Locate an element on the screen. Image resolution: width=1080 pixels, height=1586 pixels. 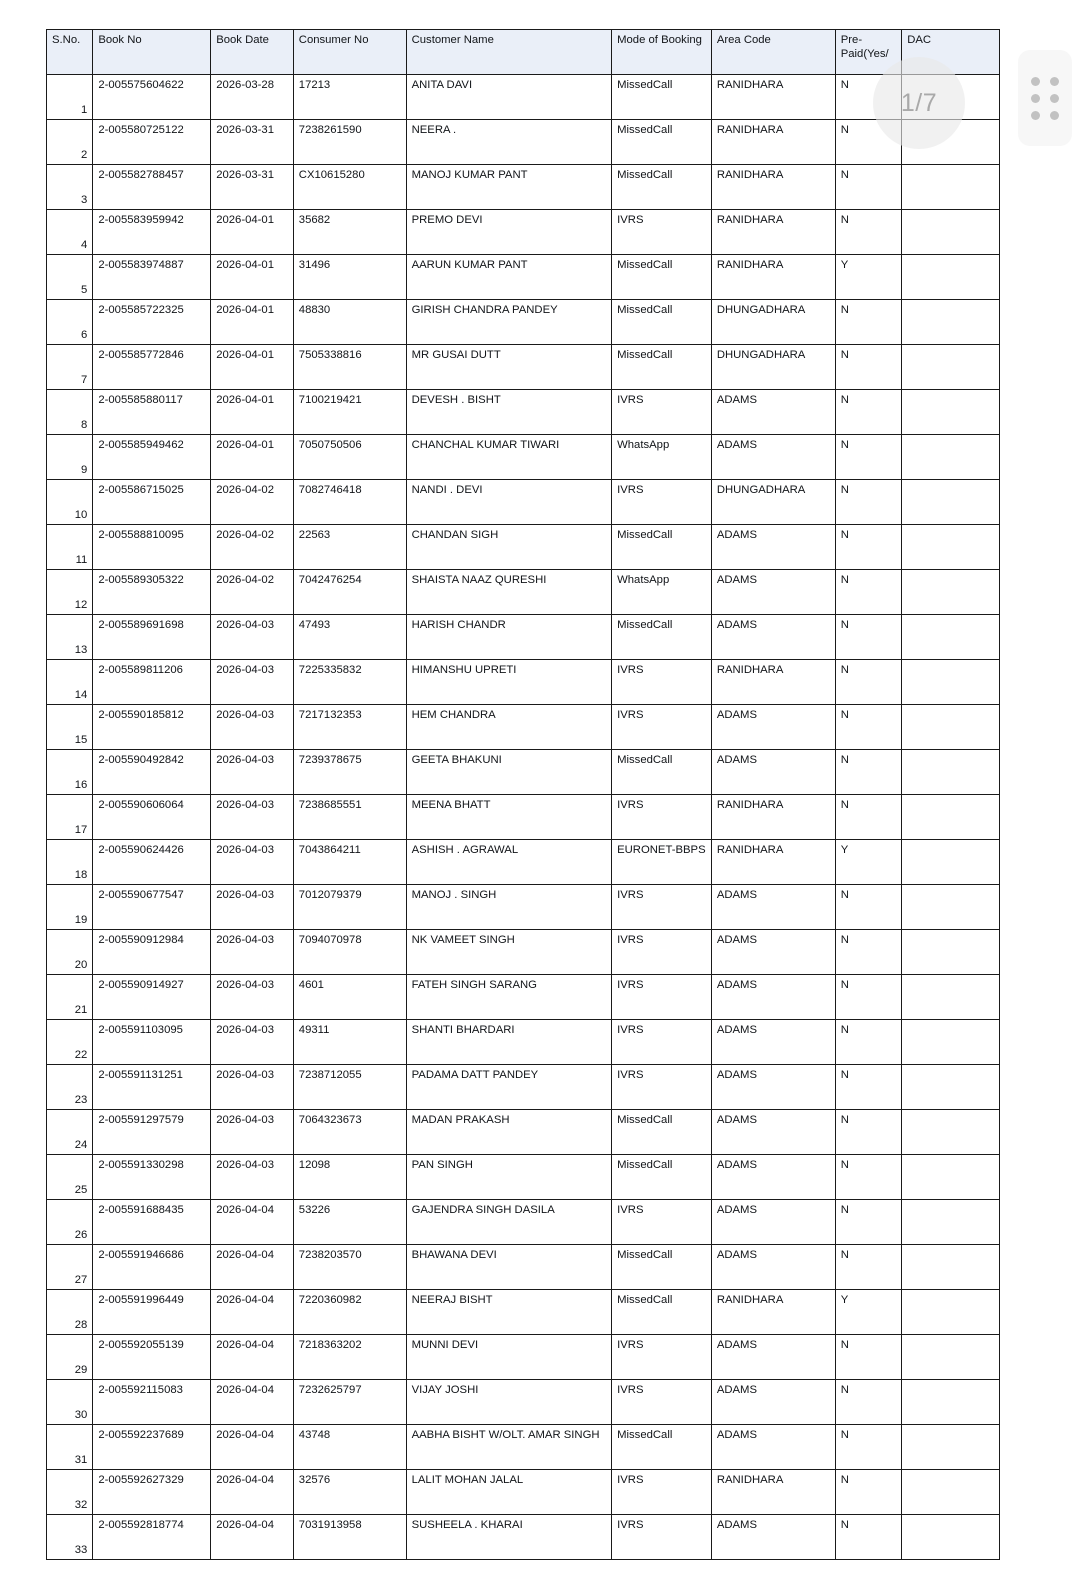
cell-book-no: 2-005590677547 is located at coordinates (152, 907).